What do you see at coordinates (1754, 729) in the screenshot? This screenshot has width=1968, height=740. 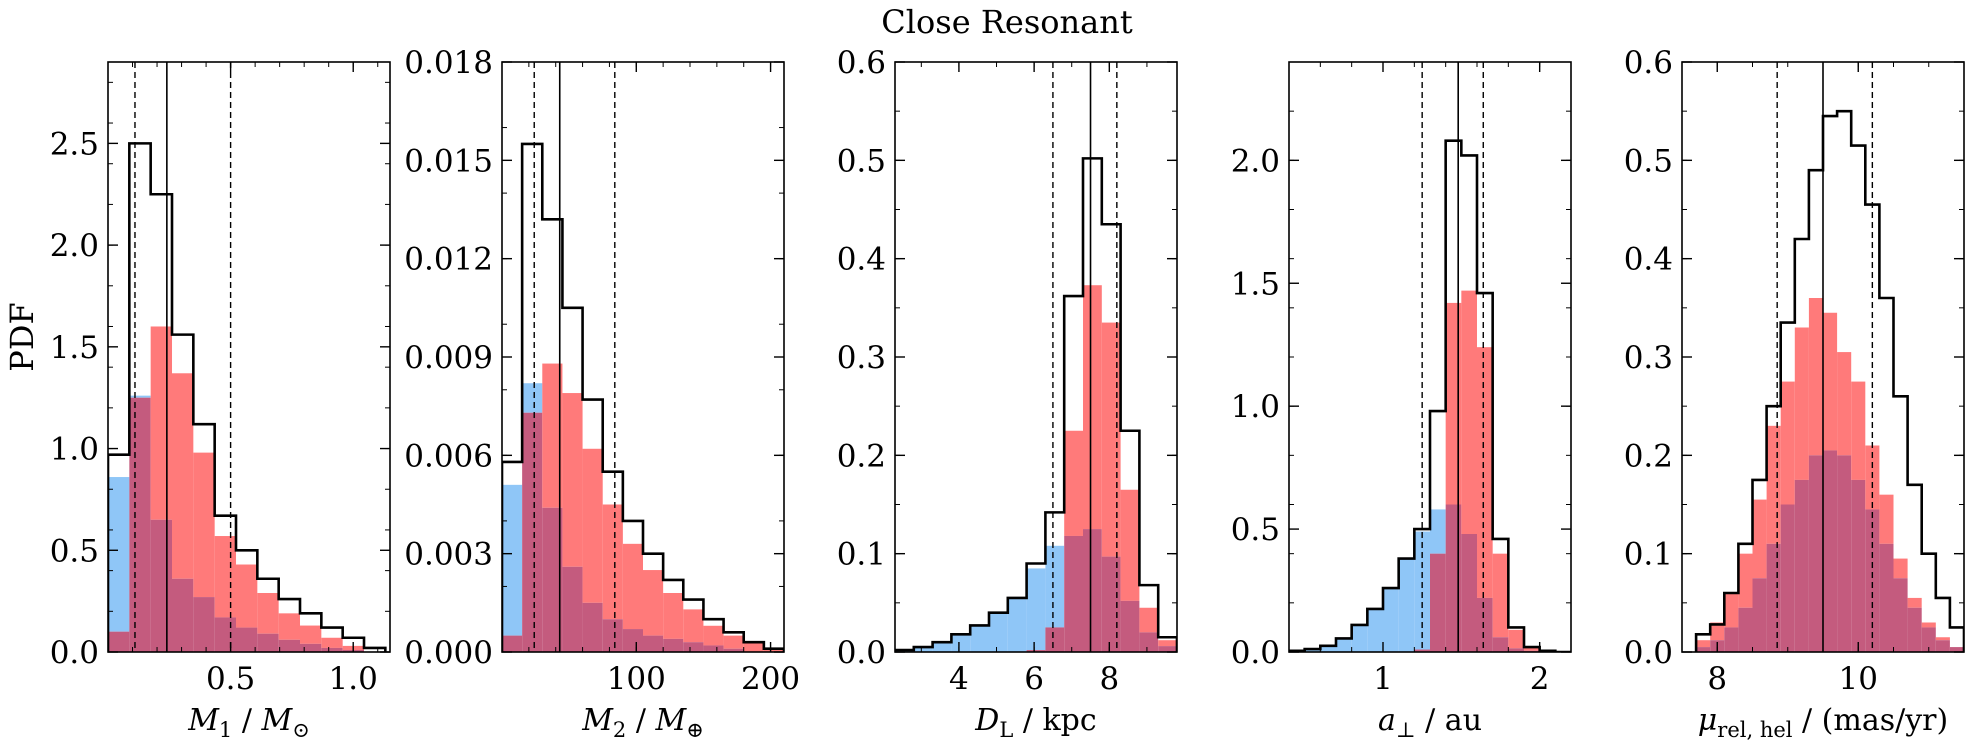 I see `x-axis-label-subscript: rel, hel` at bounding box center [1754, 729].